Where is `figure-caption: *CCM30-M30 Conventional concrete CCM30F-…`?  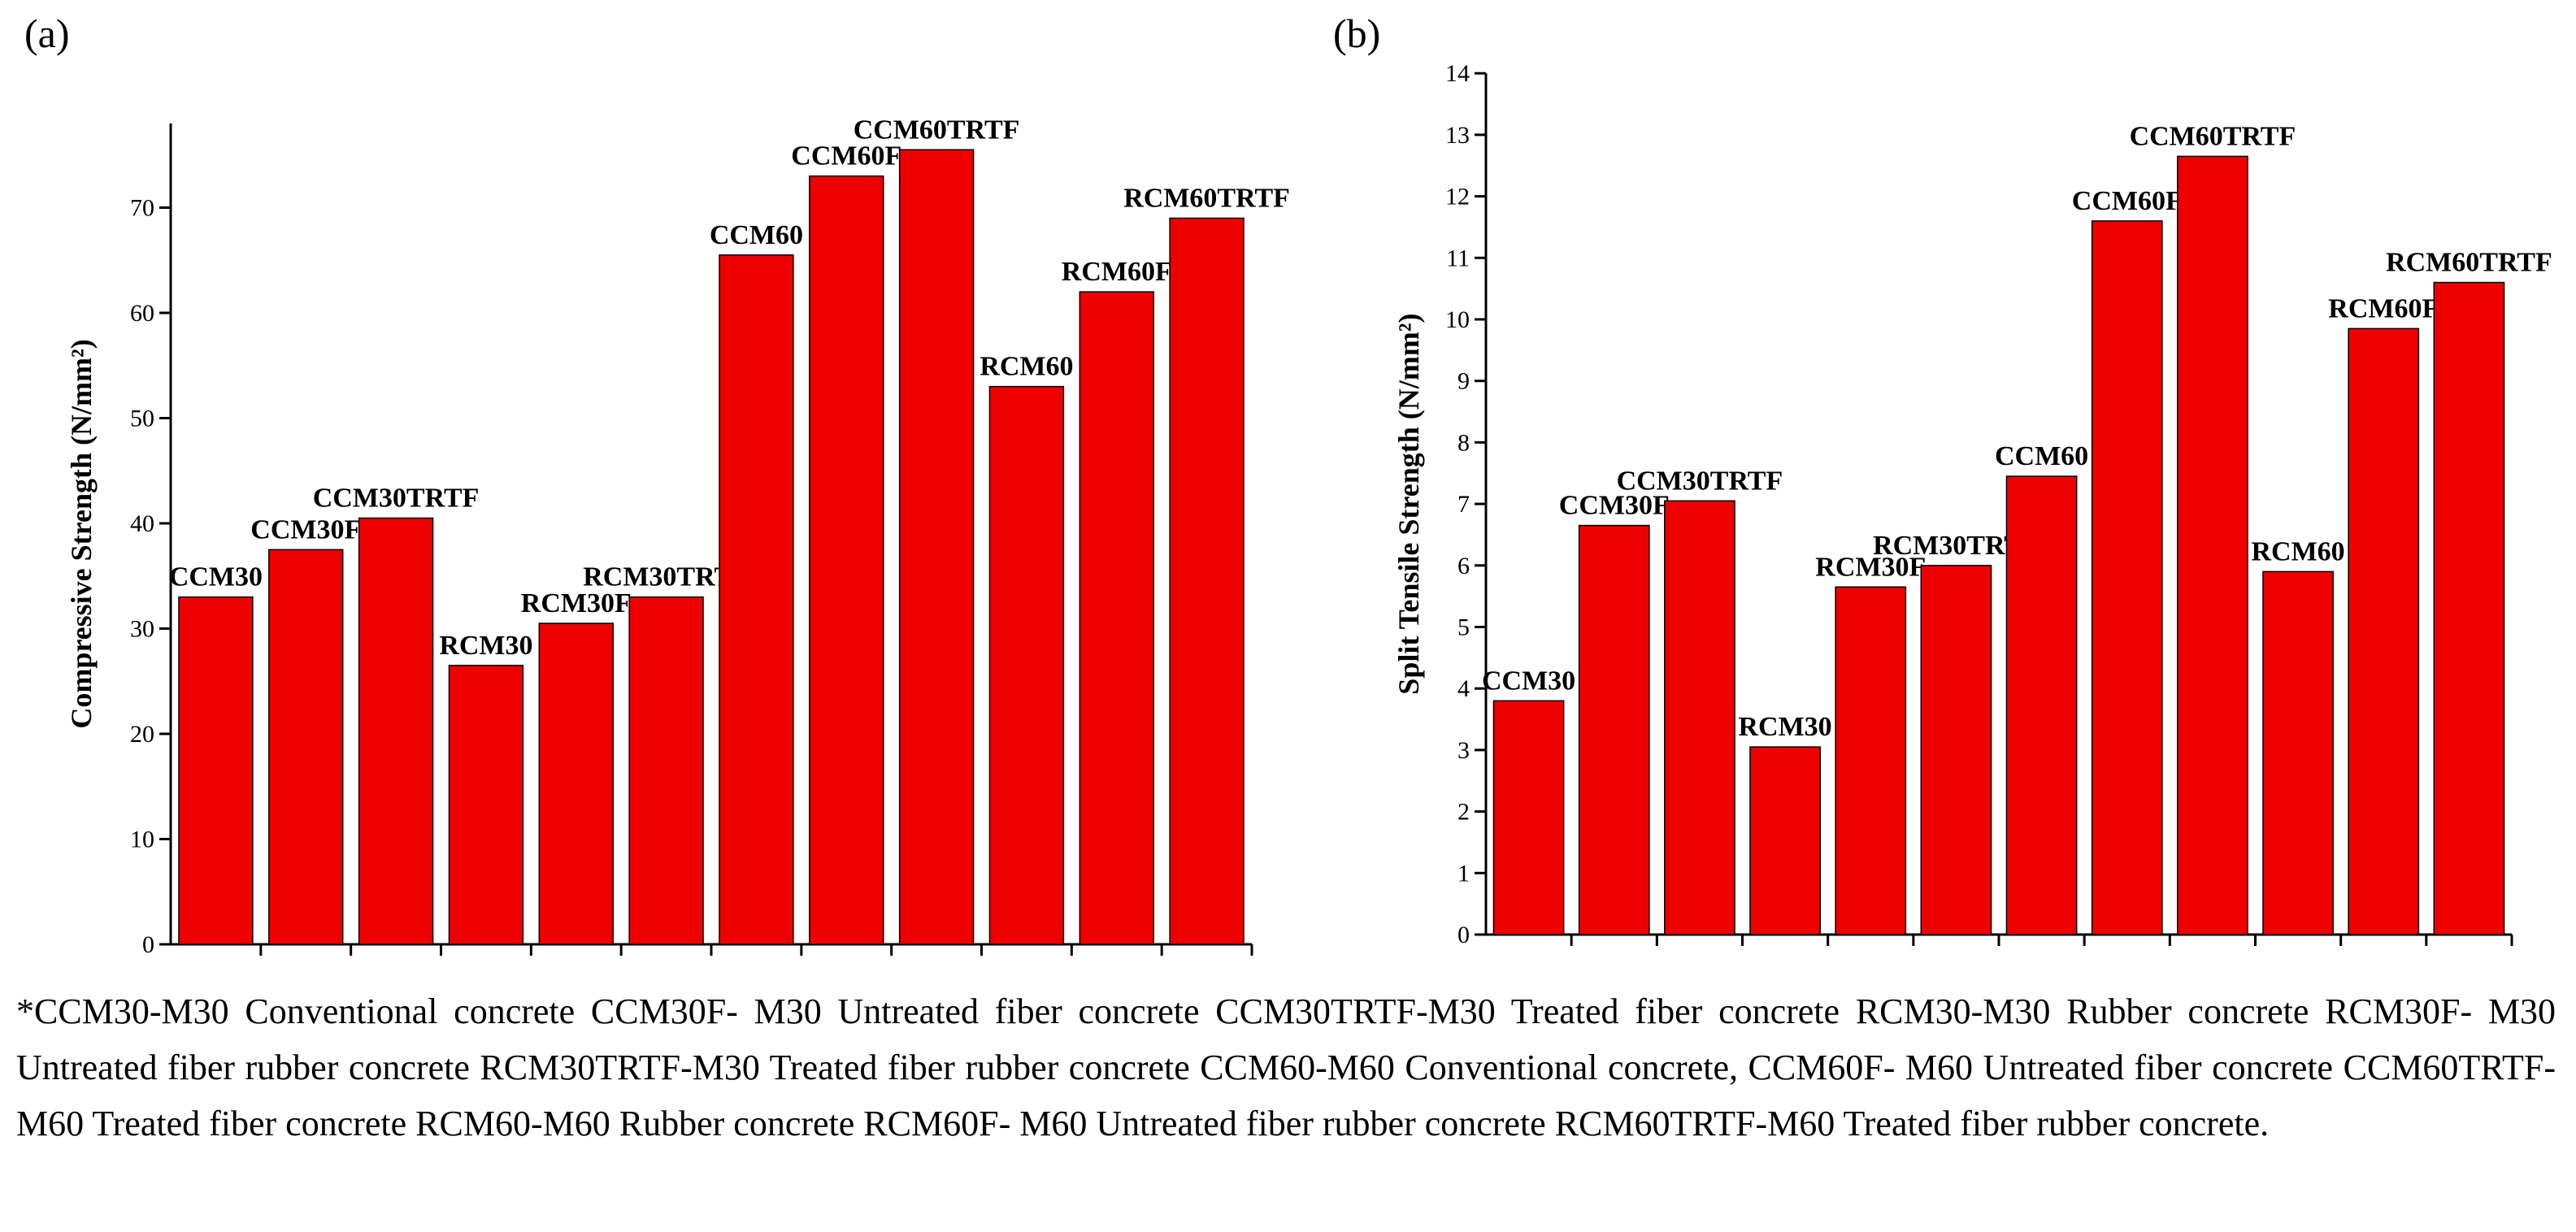 figure-caption: *CCM30-M30 Conventional concrete CCM30F-… is located at coordinates (1286, 1067).